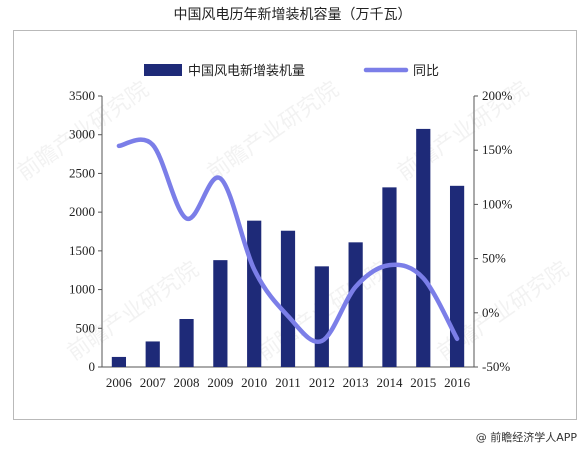 The image size is (585, 450). I want to click on left-axis-tick-label: 3000, so click(82, 134).